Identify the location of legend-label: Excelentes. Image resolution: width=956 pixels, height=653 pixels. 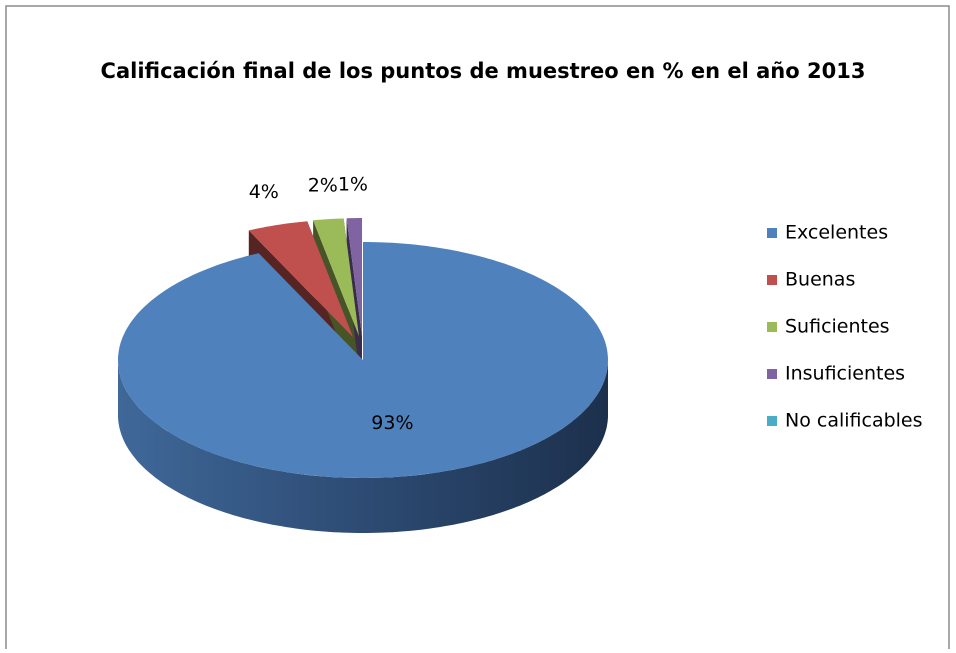
(836, 233).